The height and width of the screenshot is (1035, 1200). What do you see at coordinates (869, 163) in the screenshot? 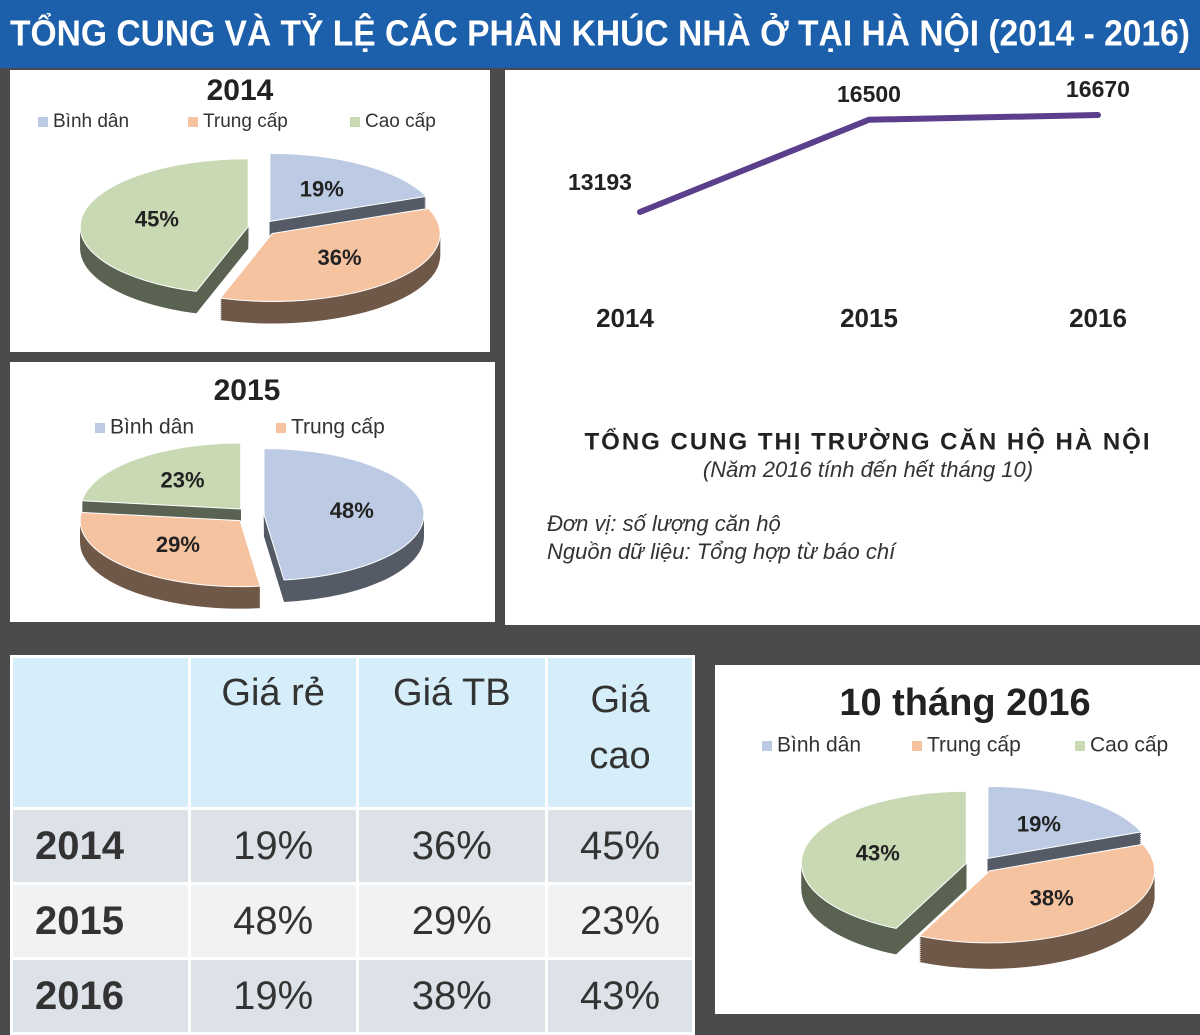
I see `line` at bounding box center [869, 163].